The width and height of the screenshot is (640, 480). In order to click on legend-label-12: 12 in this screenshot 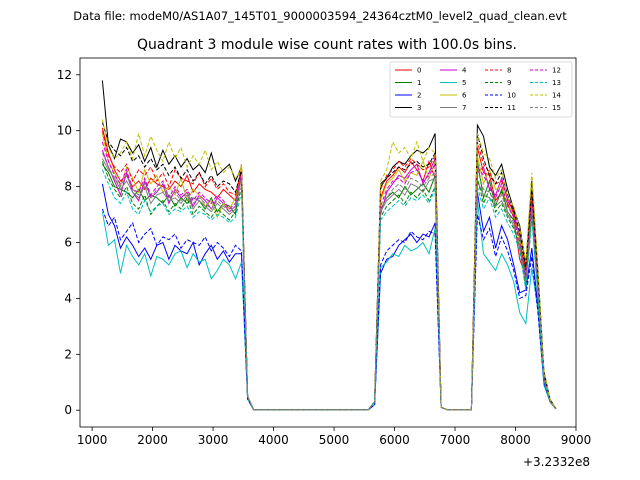, I will do `click(556, 71)`.